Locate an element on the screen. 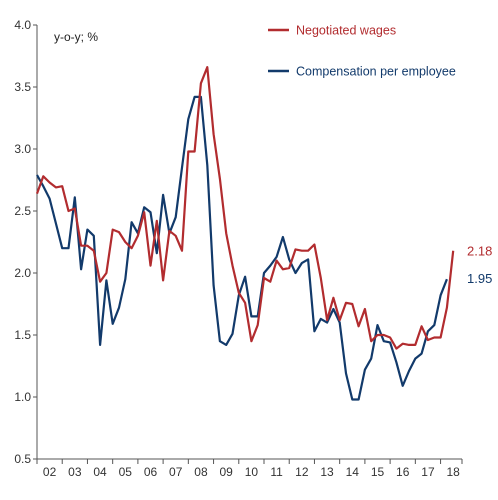  x-tick-label: 11 is located at coordinates (276, 472).